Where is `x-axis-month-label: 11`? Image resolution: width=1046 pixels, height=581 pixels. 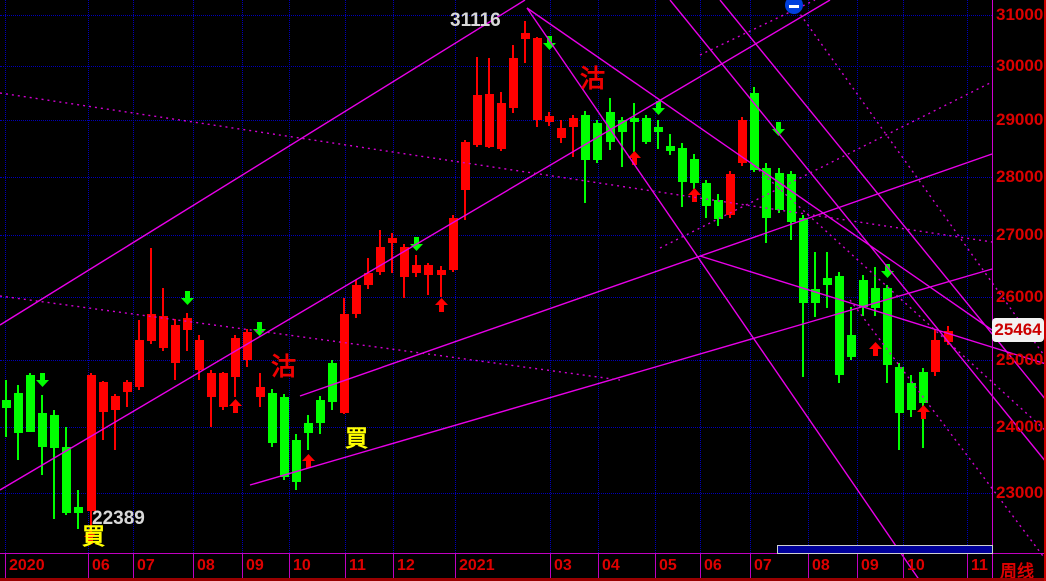
x-axis-month-label: 11 is located at coordinates (357, 565).